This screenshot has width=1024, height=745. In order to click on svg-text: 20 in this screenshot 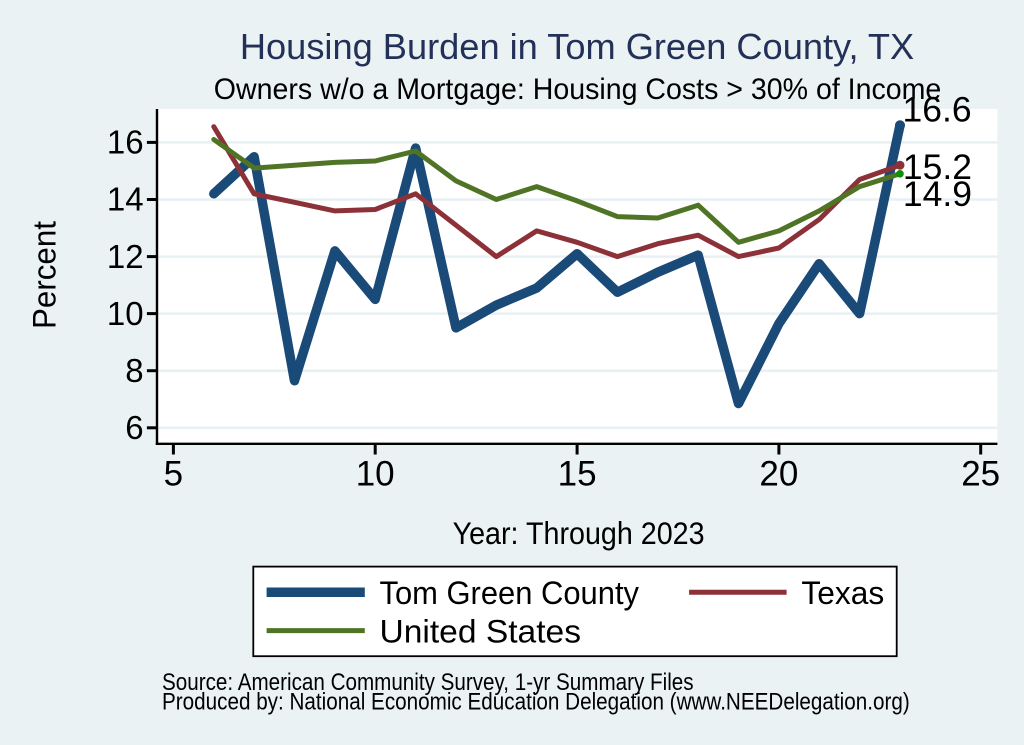, I will do `click(778, 473)`.